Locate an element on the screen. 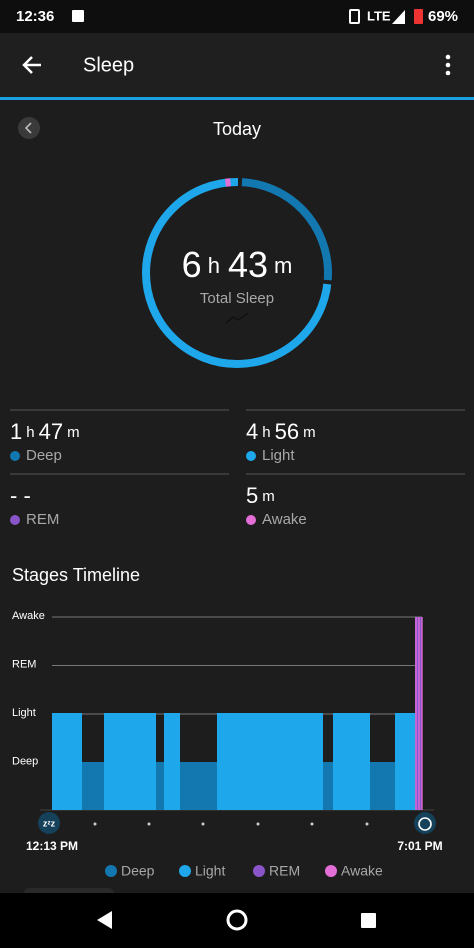 The width and height of the screenshot is (474, 948). start-time: 12:13 PM is located at coordinates (52, 846).